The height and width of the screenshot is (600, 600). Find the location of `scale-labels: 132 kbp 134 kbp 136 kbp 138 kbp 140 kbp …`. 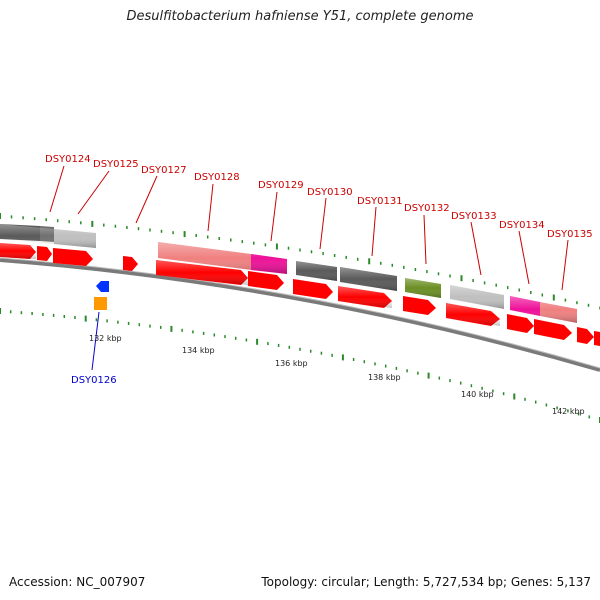

scale-labels: 132 kbp 134 kbp 136 kbp 138 kbp 140 kbp … is located at coordinates (337, 375).